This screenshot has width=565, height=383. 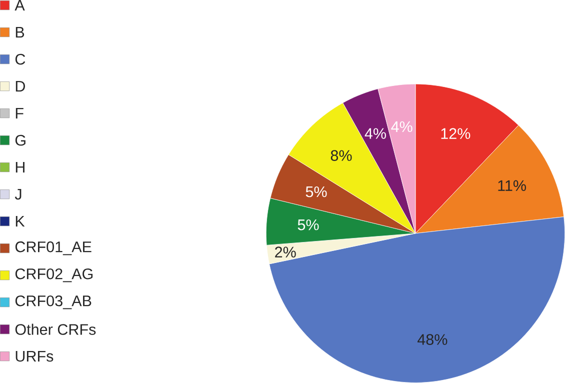 What do you see at coordinates (19, 5) in the screenshot?
I see `legend-label: A` at bounding box center [19, 5].